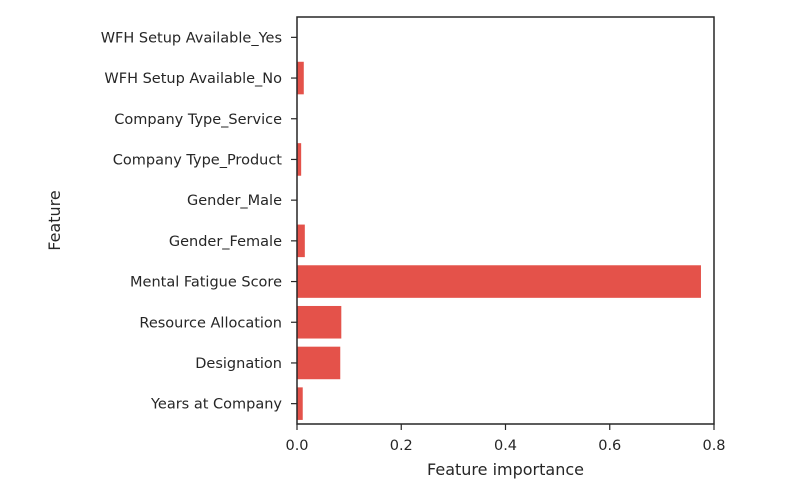  What do you see at coordinates (238, 364) in the screenshot?
I see `y-tick-label: Designation` at bounding box center [238, 364].